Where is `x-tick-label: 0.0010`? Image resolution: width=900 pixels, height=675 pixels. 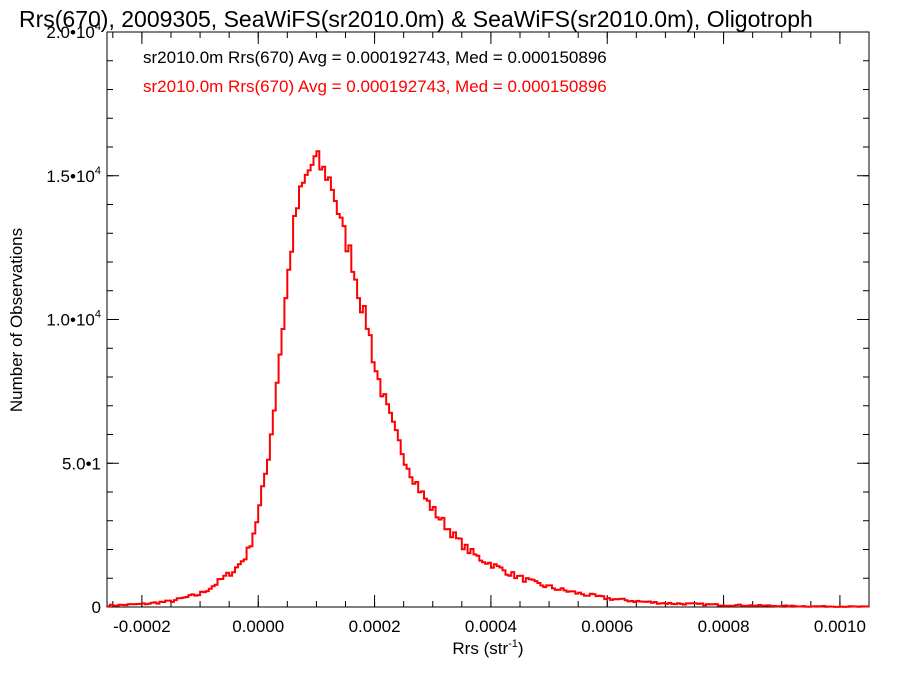 x-tick-label: 0.0010 is located at coordinates (840, 626).